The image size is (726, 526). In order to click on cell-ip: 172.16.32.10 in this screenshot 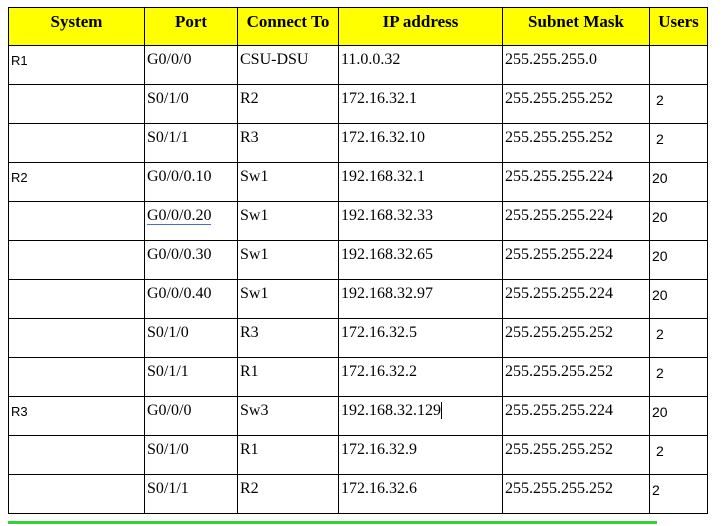, I will do `click(420, 143)`.